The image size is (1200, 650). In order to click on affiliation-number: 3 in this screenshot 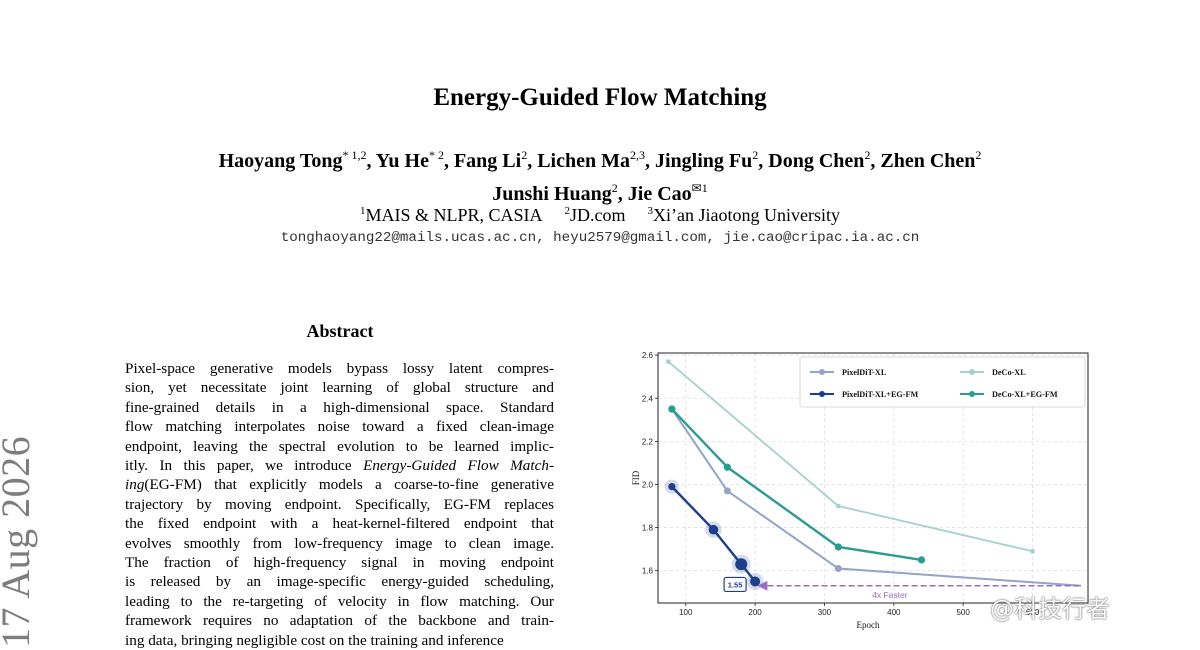, I will do `click(650, 211)`.